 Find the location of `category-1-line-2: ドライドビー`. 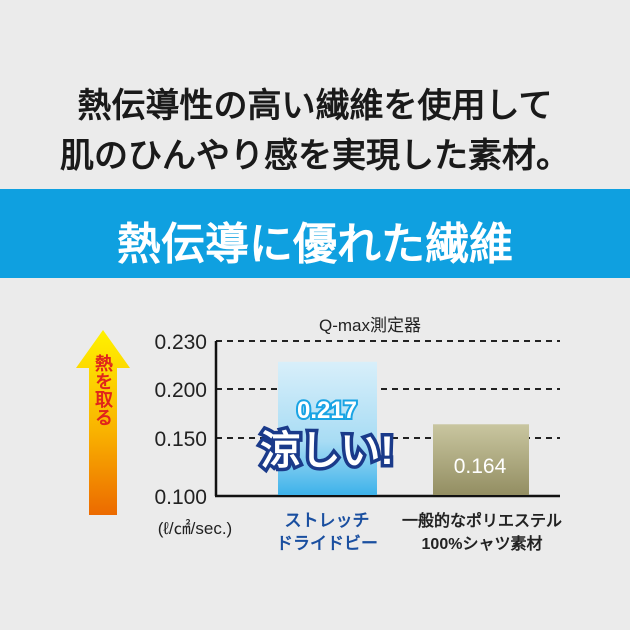

category-1-line-2: ドライドビー is located at coordinates (327, 543).